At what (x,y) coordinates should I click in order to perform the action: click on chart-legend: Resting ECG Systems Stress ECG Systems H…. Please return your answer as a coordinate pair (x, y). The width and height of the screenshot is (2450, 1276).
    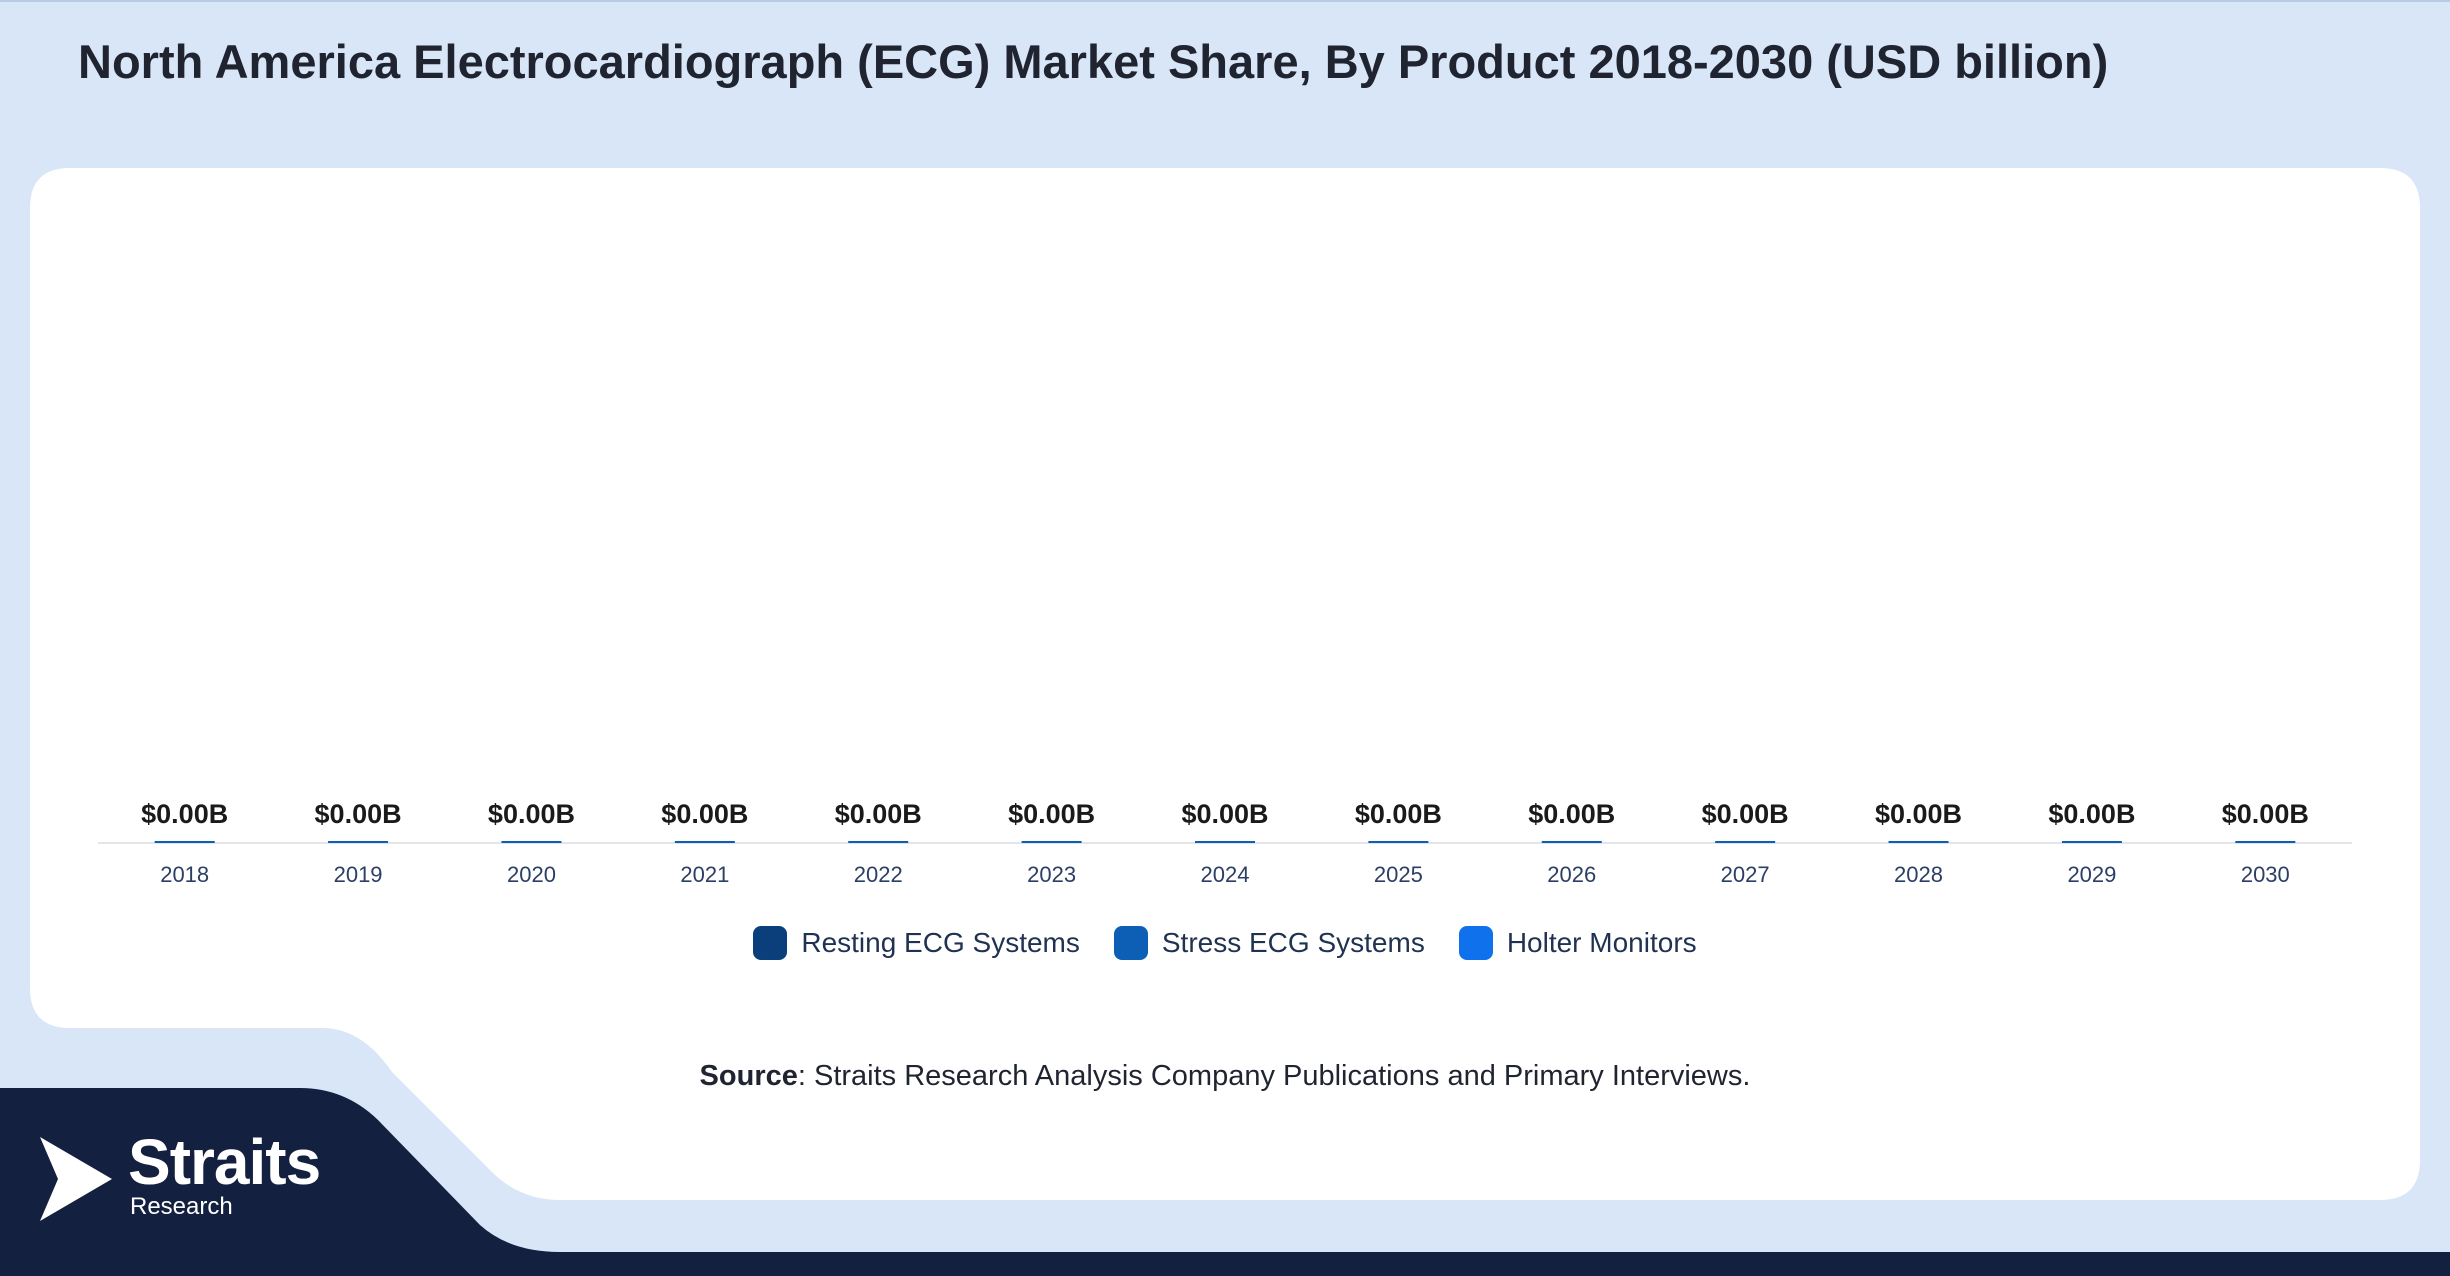
    Looking at the image, I should click on (1225, 943).